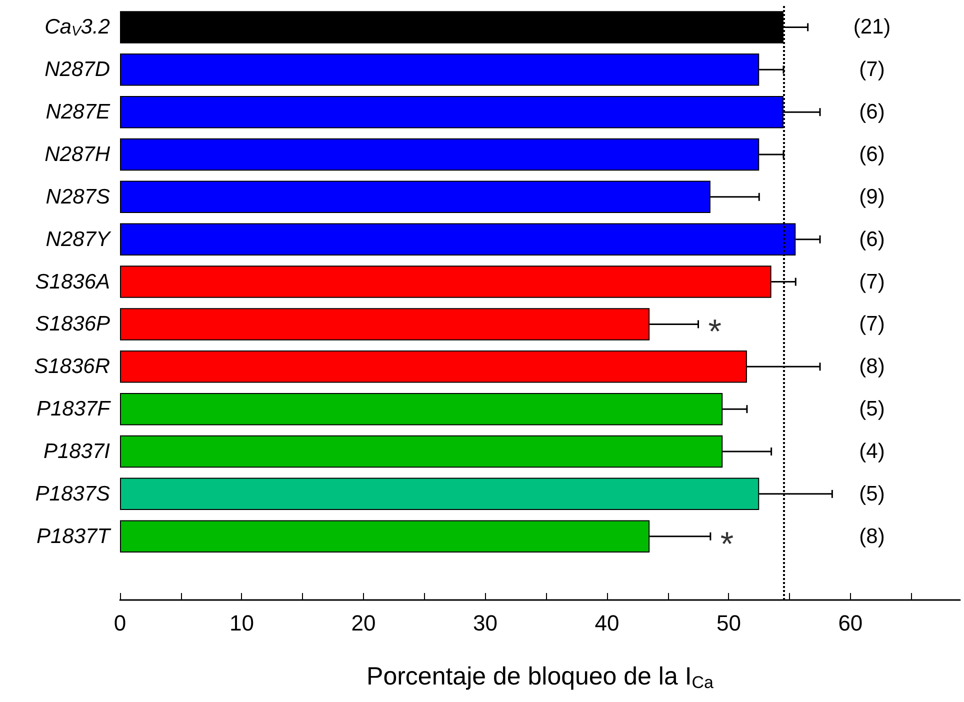 This screenshot has width=964, height=702. Describe the element at coordinates (850, 623) in the screenshot. I see `x-tick-label: 60` at that location.